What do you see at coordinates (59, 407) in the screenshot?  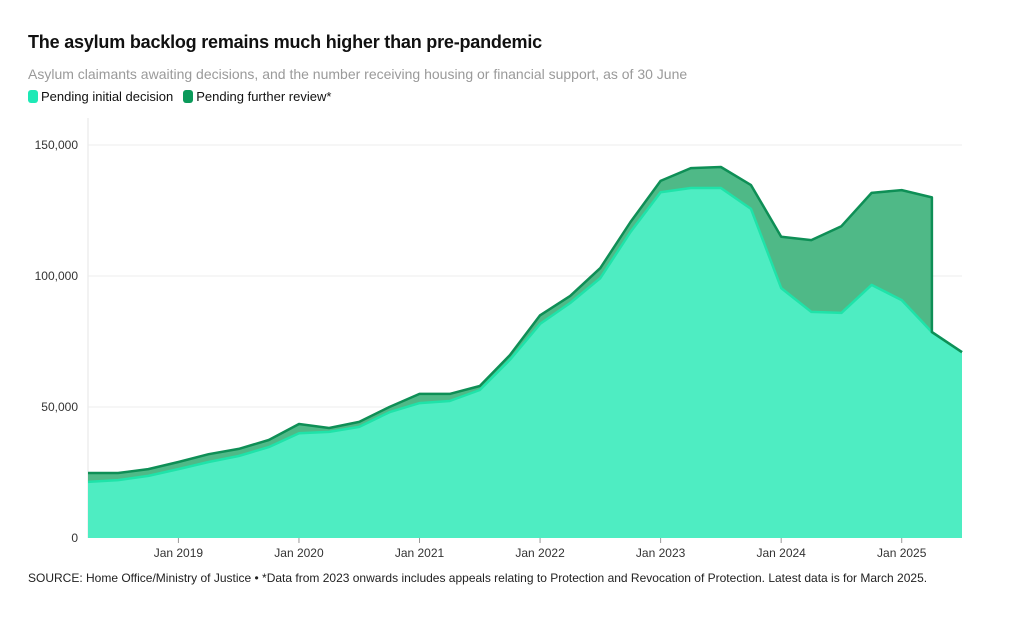 I see `y-tick-label: 50,000` at bounding box center [59, 407].